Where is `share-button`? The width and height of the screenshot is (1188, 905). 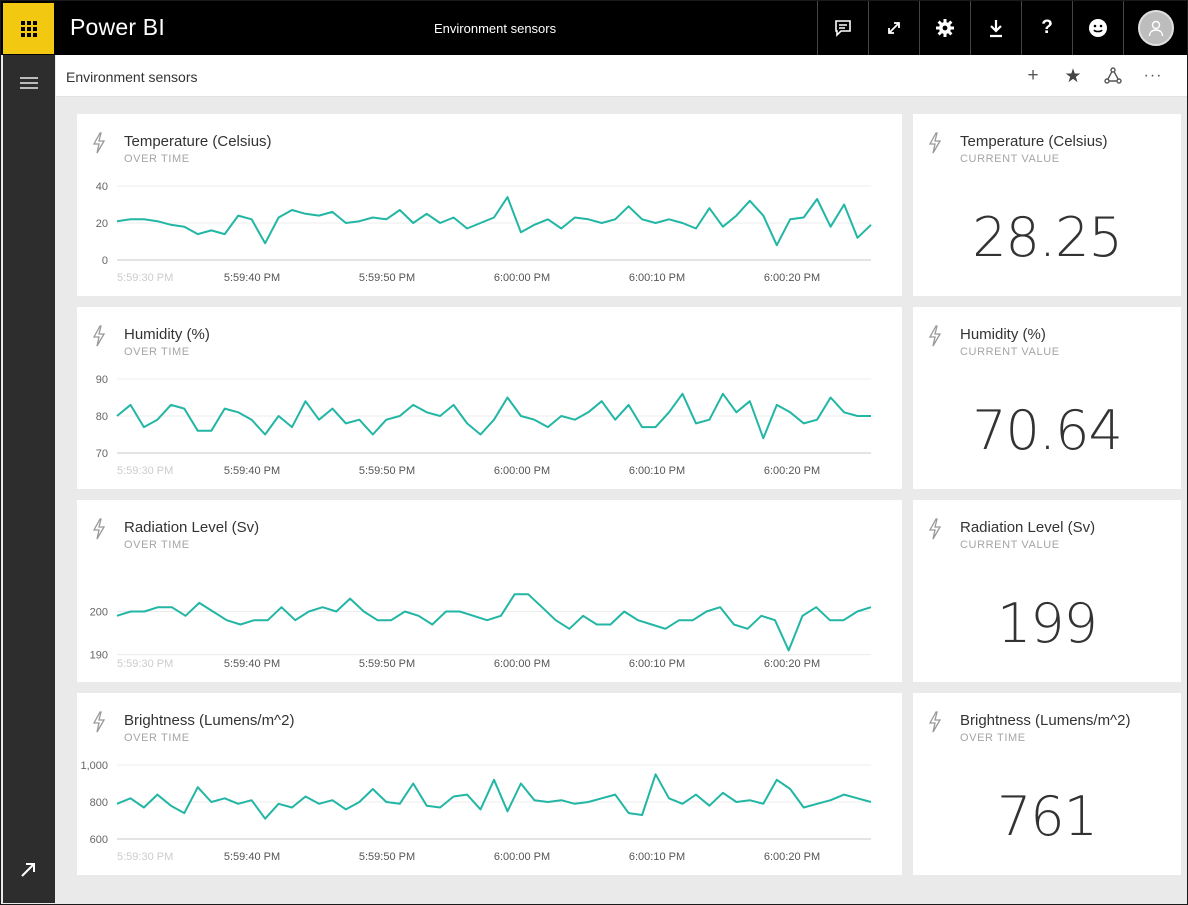
share-button is located at coordinates (1113, 76).